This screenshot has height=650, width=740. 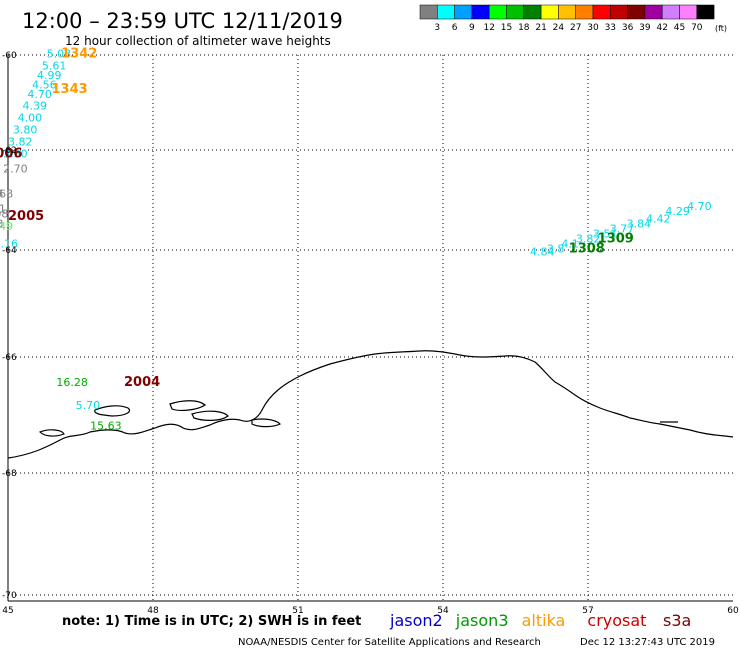 What do you see at coordinates (30, 118) in the screenshot?
I see `wave-height-label: 4.00` at bounding box center [30, 118].